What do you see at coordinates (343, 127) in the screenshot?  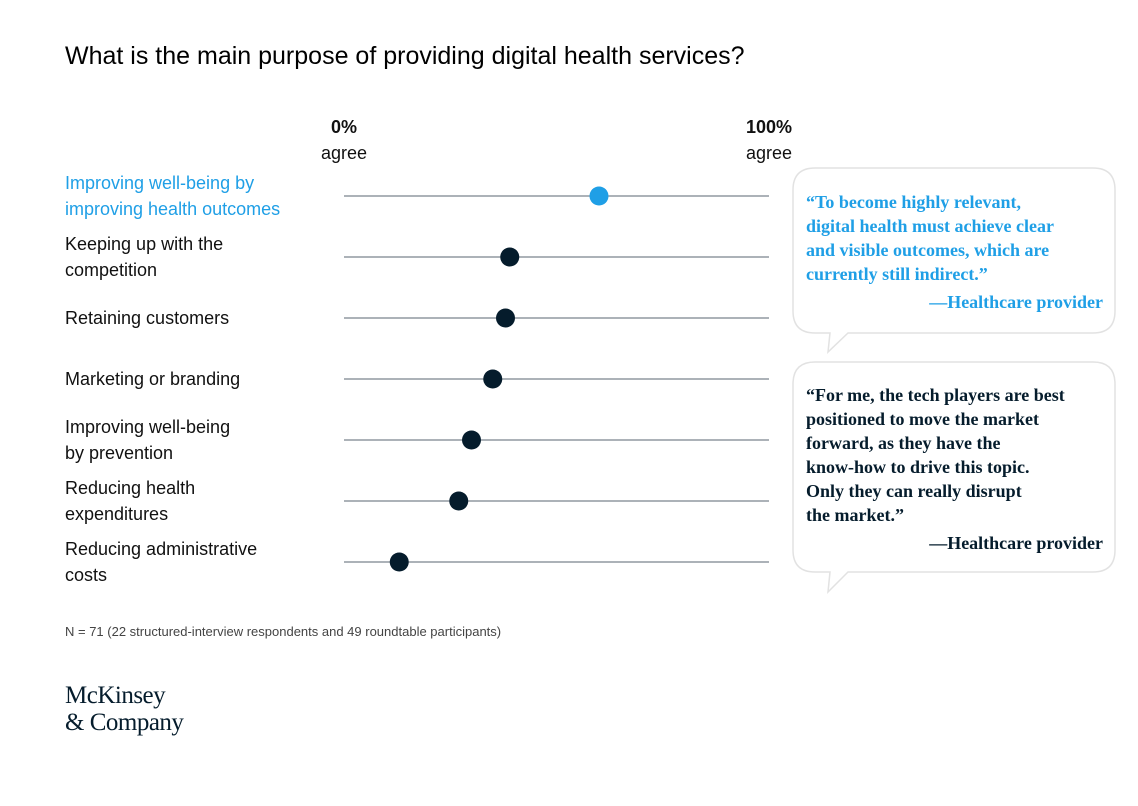 I see `x-tick-label: 0%` at bounding box center [343, 127].